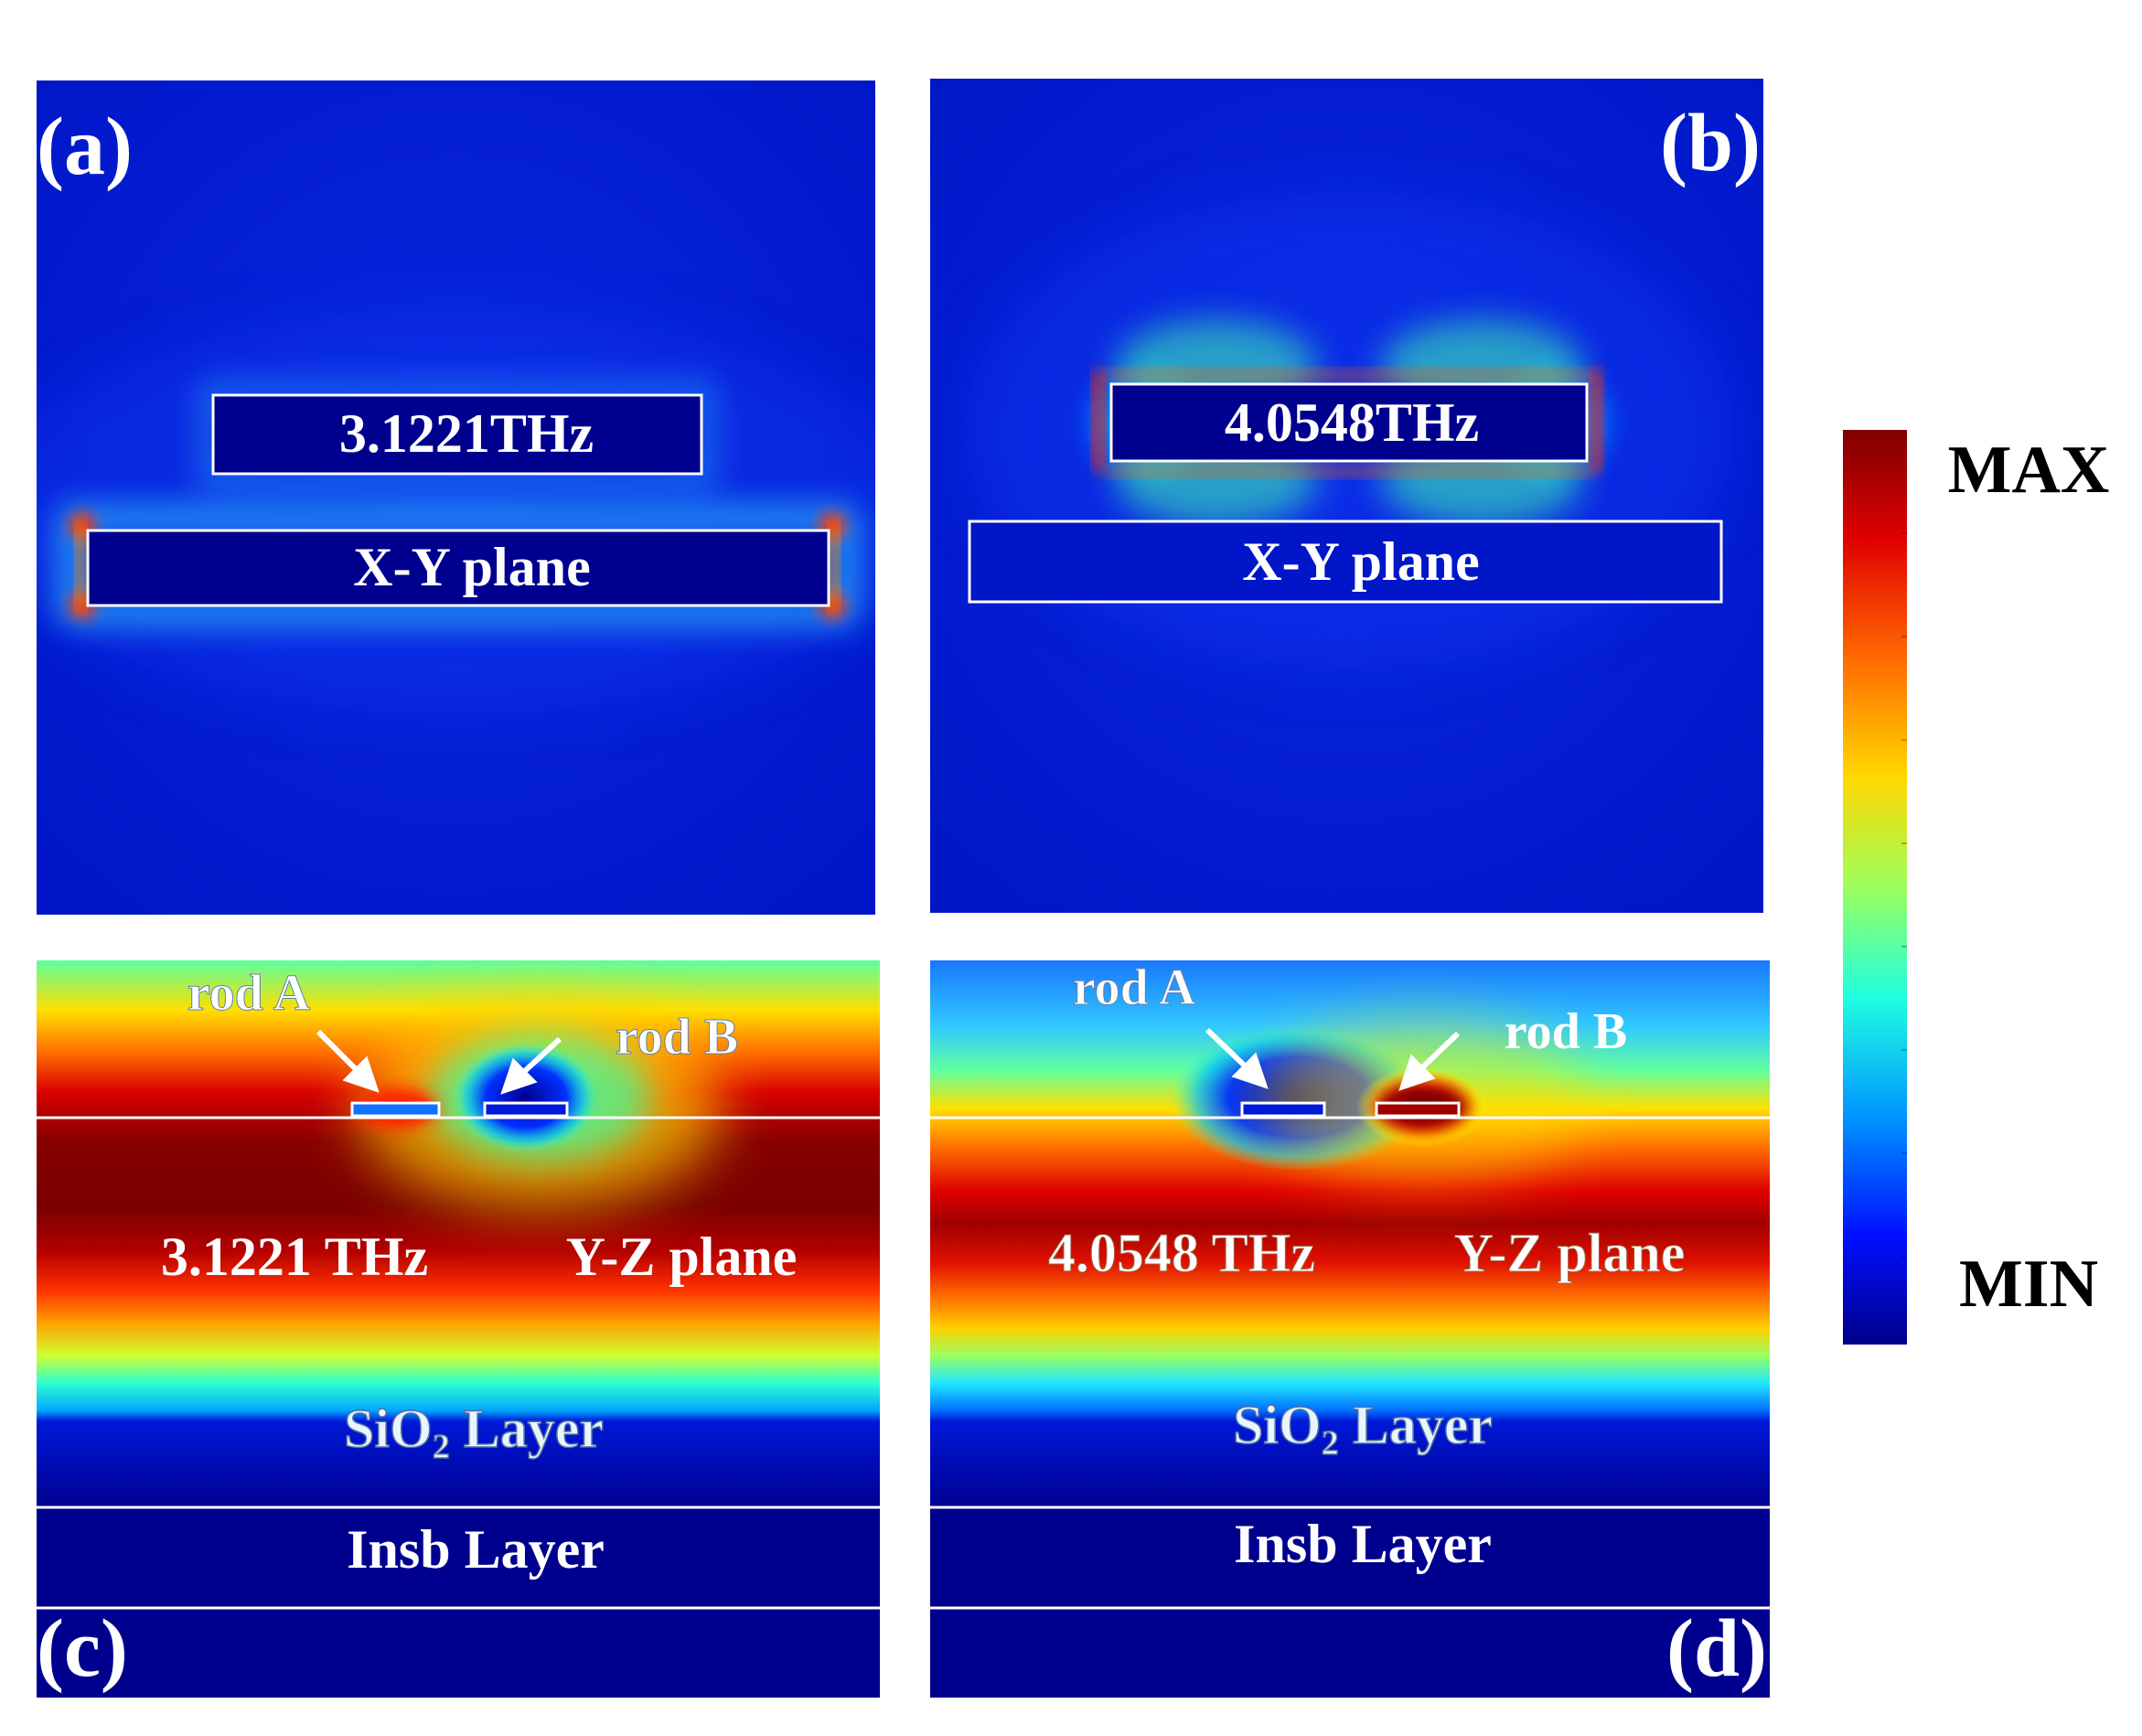 Image resolution: width=2142 pixels, height=1736 pixels. I want to click on colorbar: MAX MIN, so click(1976, 887).